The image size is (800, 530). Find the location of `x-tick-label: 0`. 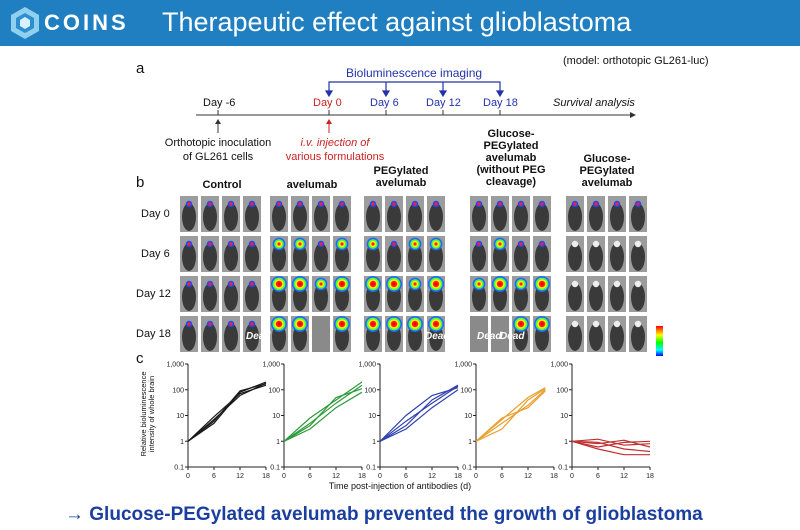

x-tick-label: 0 is located at coordinates (476, 476).